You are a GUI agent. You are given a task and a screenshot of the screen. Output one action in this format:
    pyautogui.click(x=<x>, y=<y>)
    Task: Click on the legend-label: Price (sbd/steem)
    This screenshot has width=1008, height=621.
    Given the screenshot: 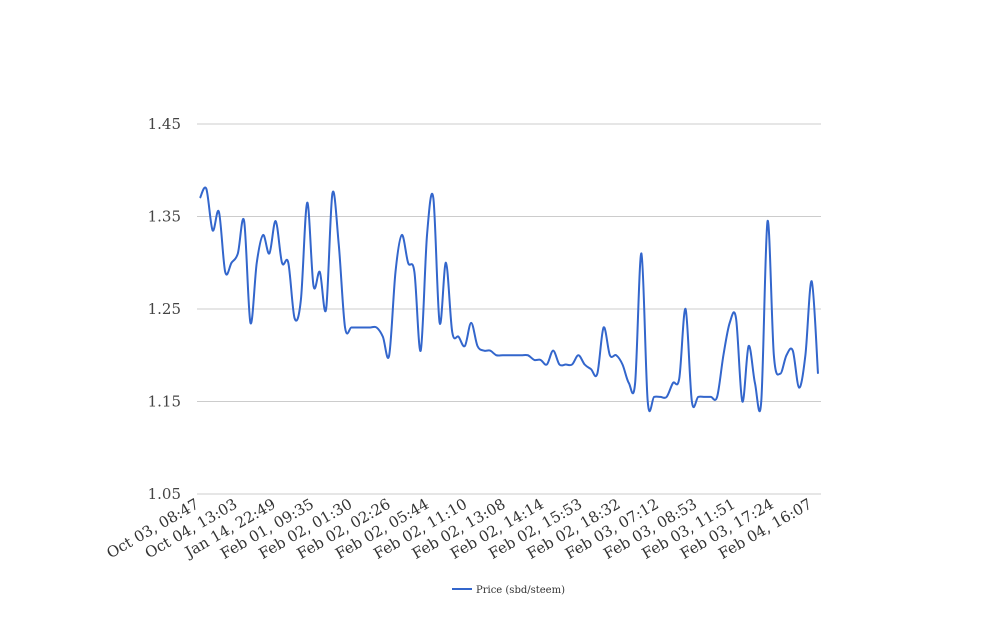 What is the action you would take?
    pyautogui.click(x=520, y=590)
    